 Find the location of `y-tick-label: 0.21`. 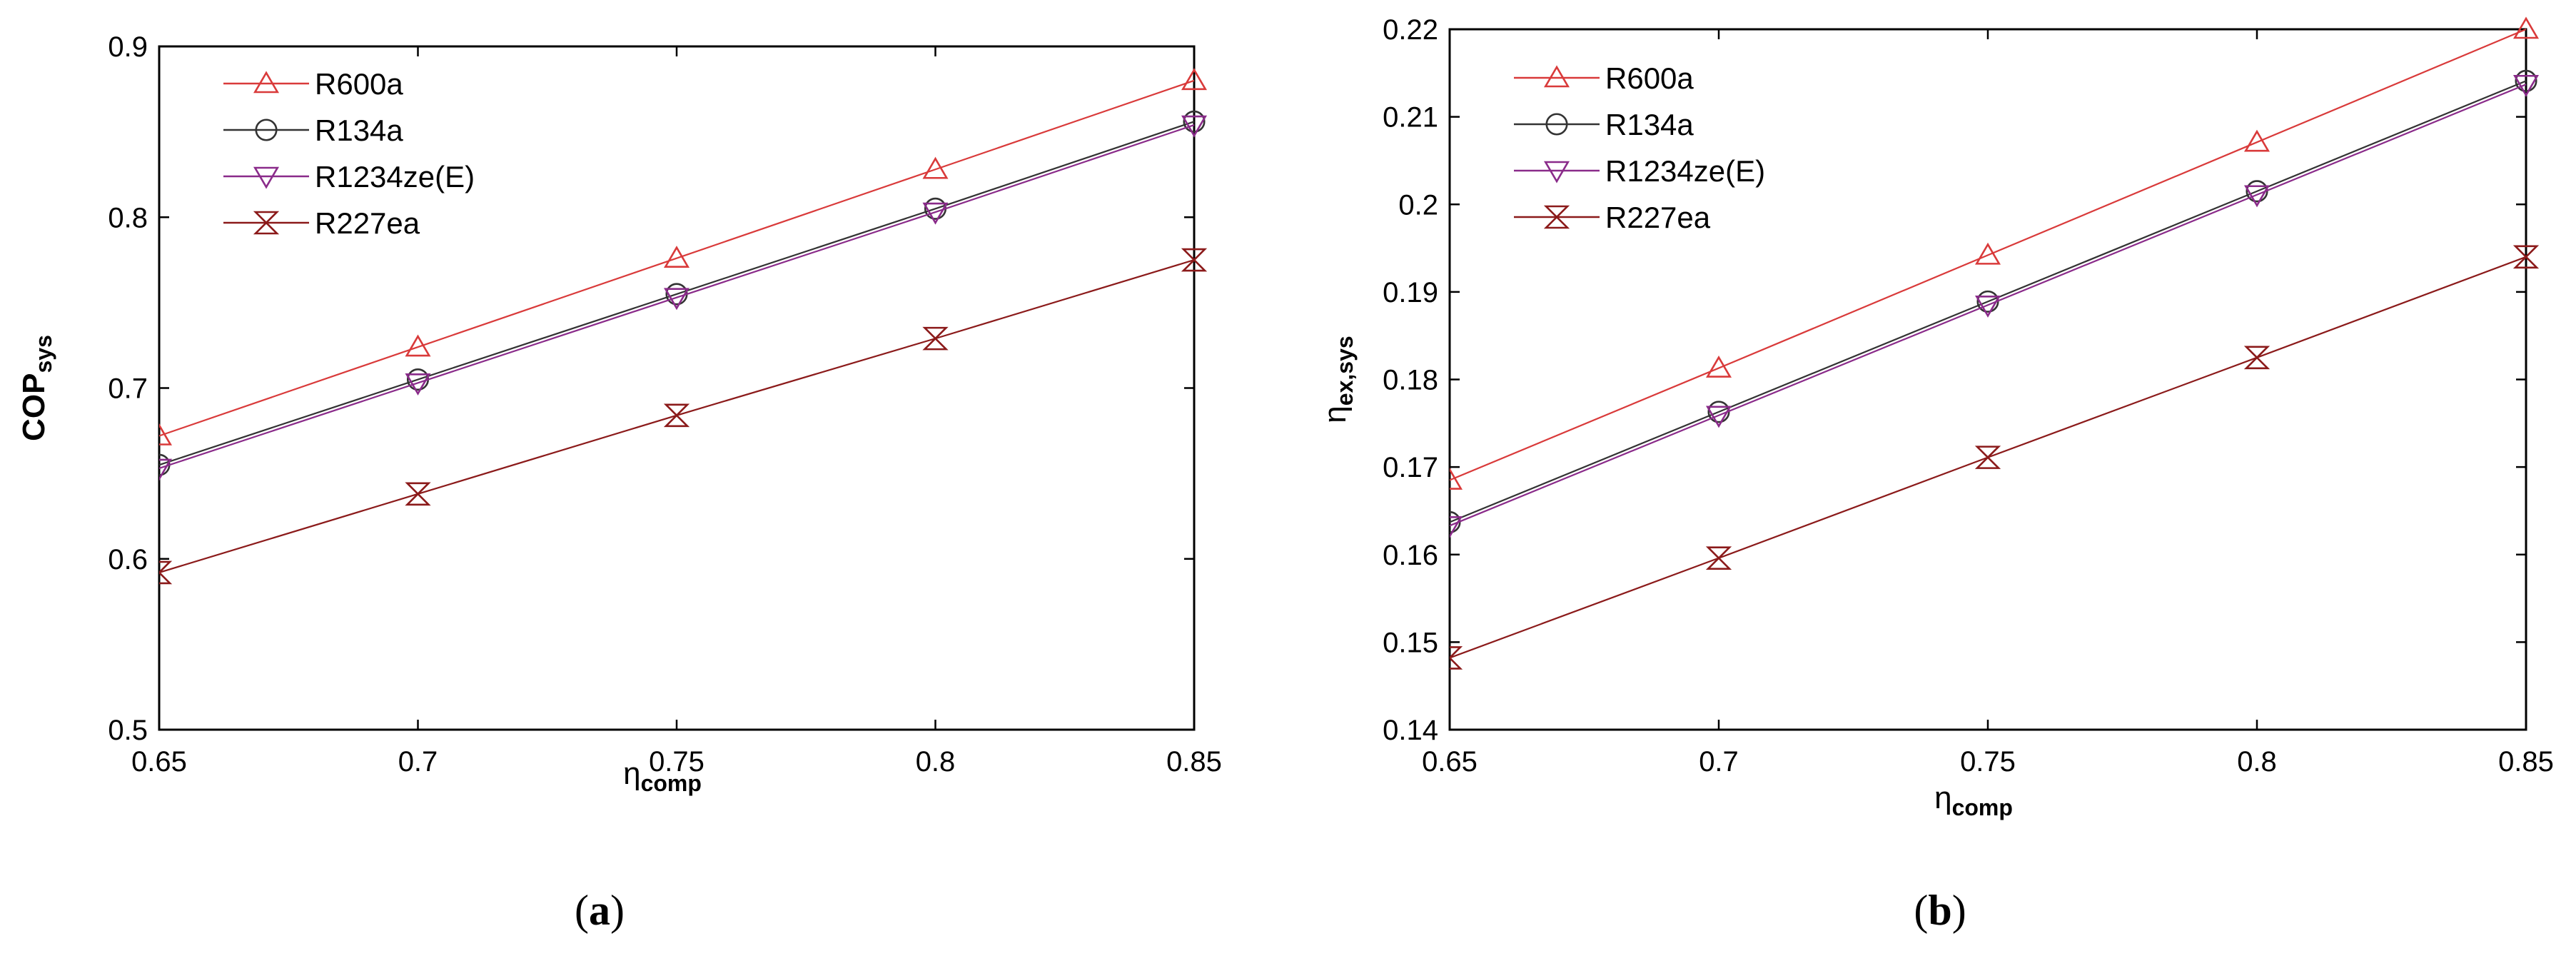

y-tick-label: 0.21 is located at coordinates (1410, 118).